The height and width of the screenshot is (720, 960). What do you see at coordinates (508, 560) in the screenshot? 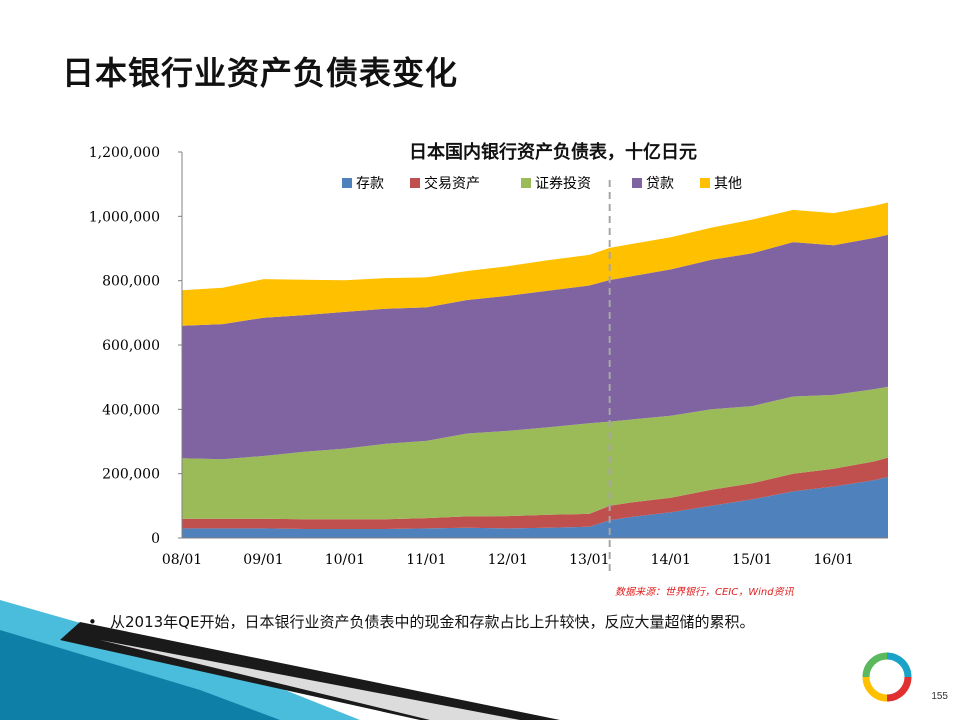
I see `x-tick-label: 12/01` at bounding box center [508, 560].